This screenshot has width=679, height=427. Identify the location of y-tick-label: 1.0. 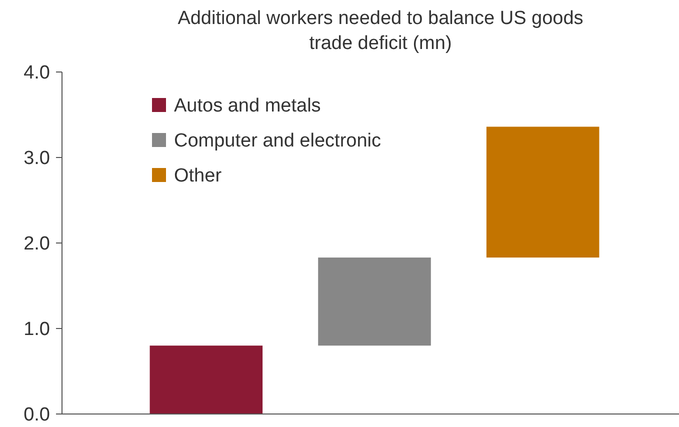
(37, 329).